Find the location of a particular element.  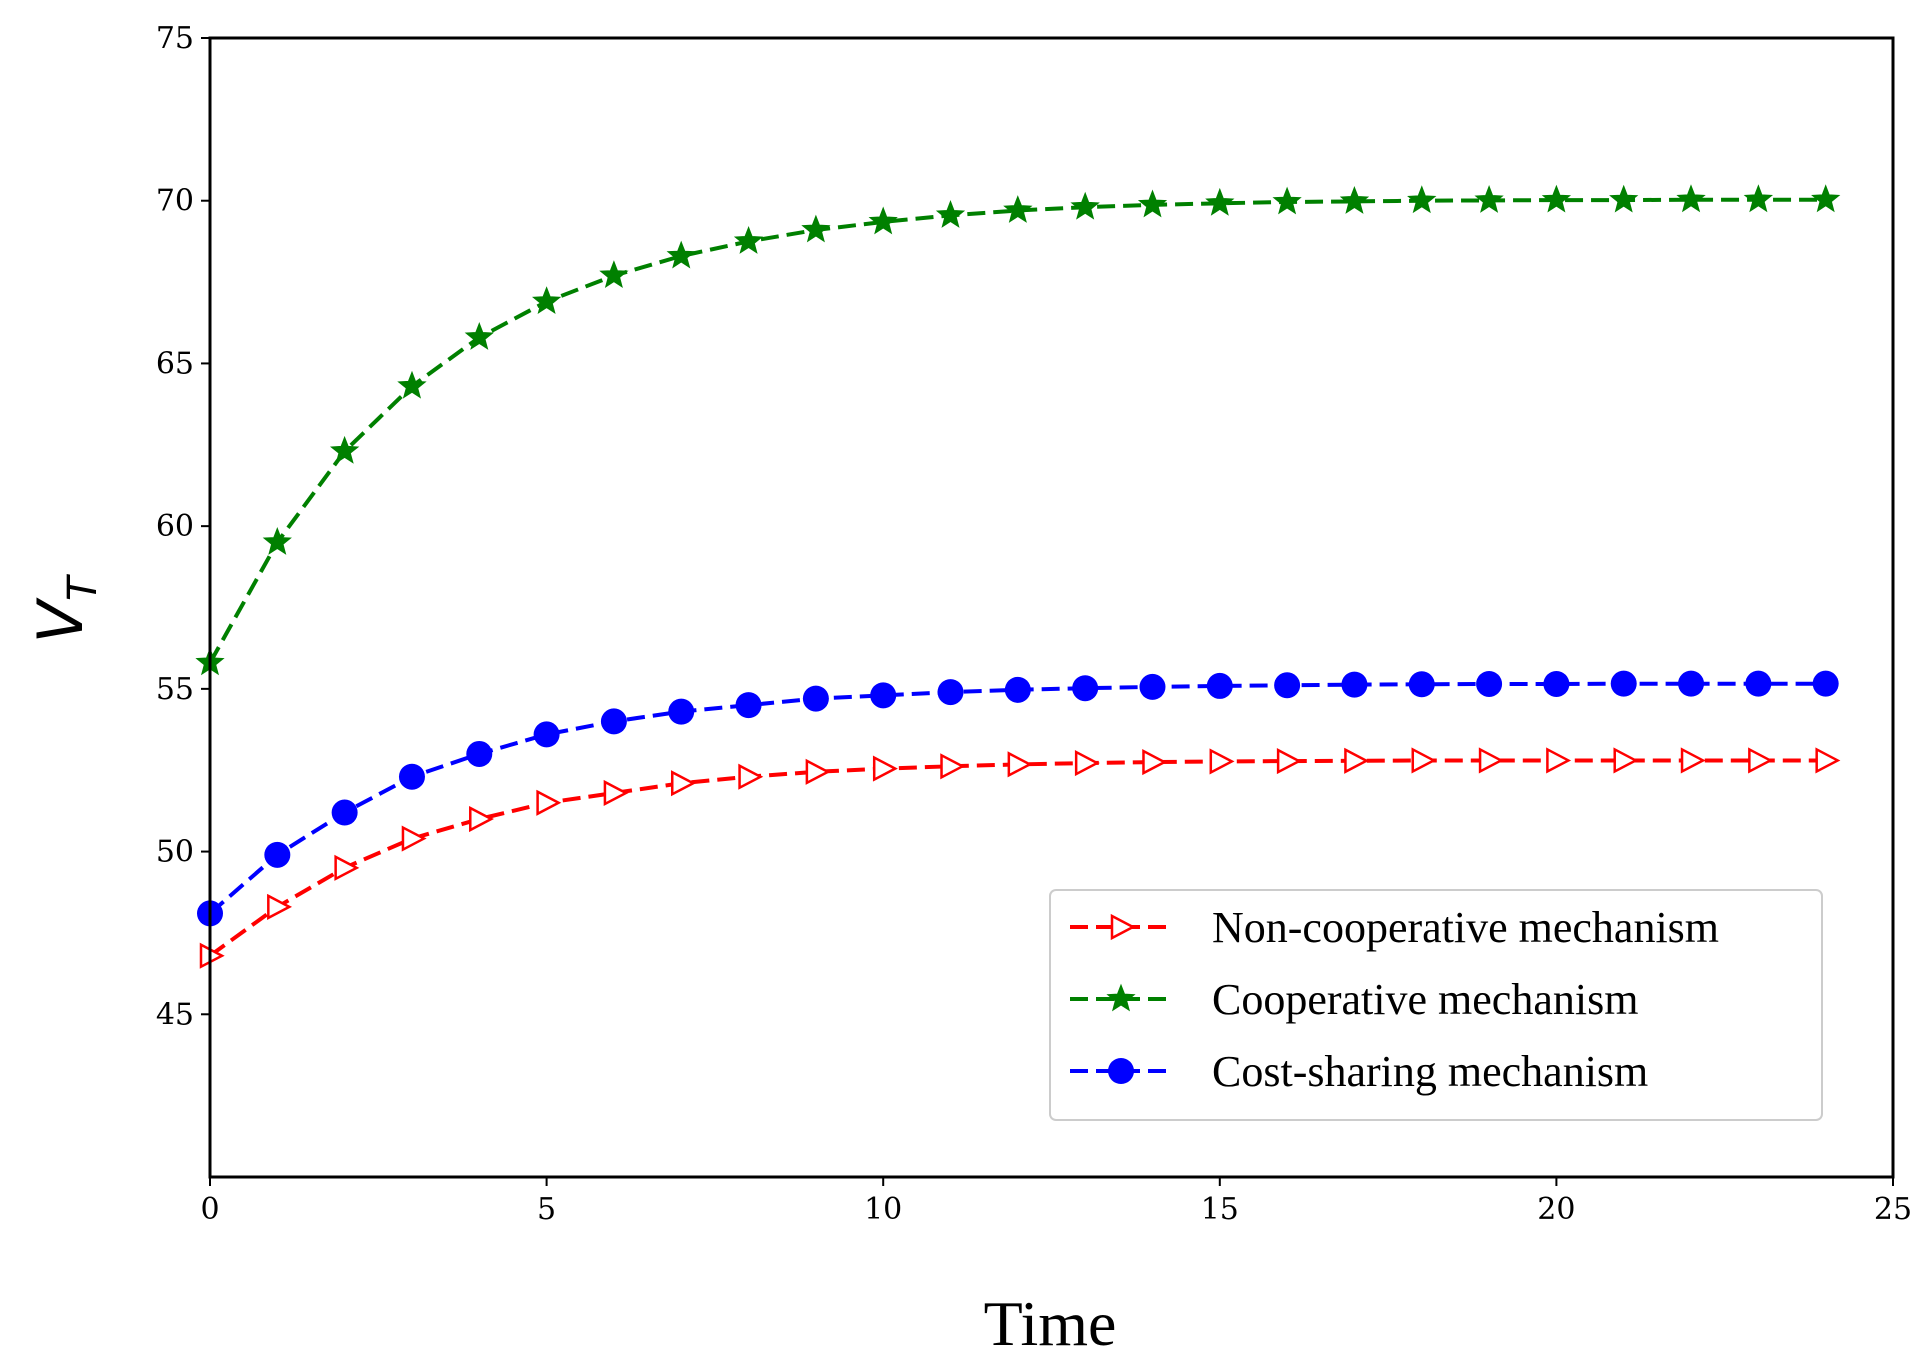

x-tick-label: 15 is located at coordinates (1220, 1209).